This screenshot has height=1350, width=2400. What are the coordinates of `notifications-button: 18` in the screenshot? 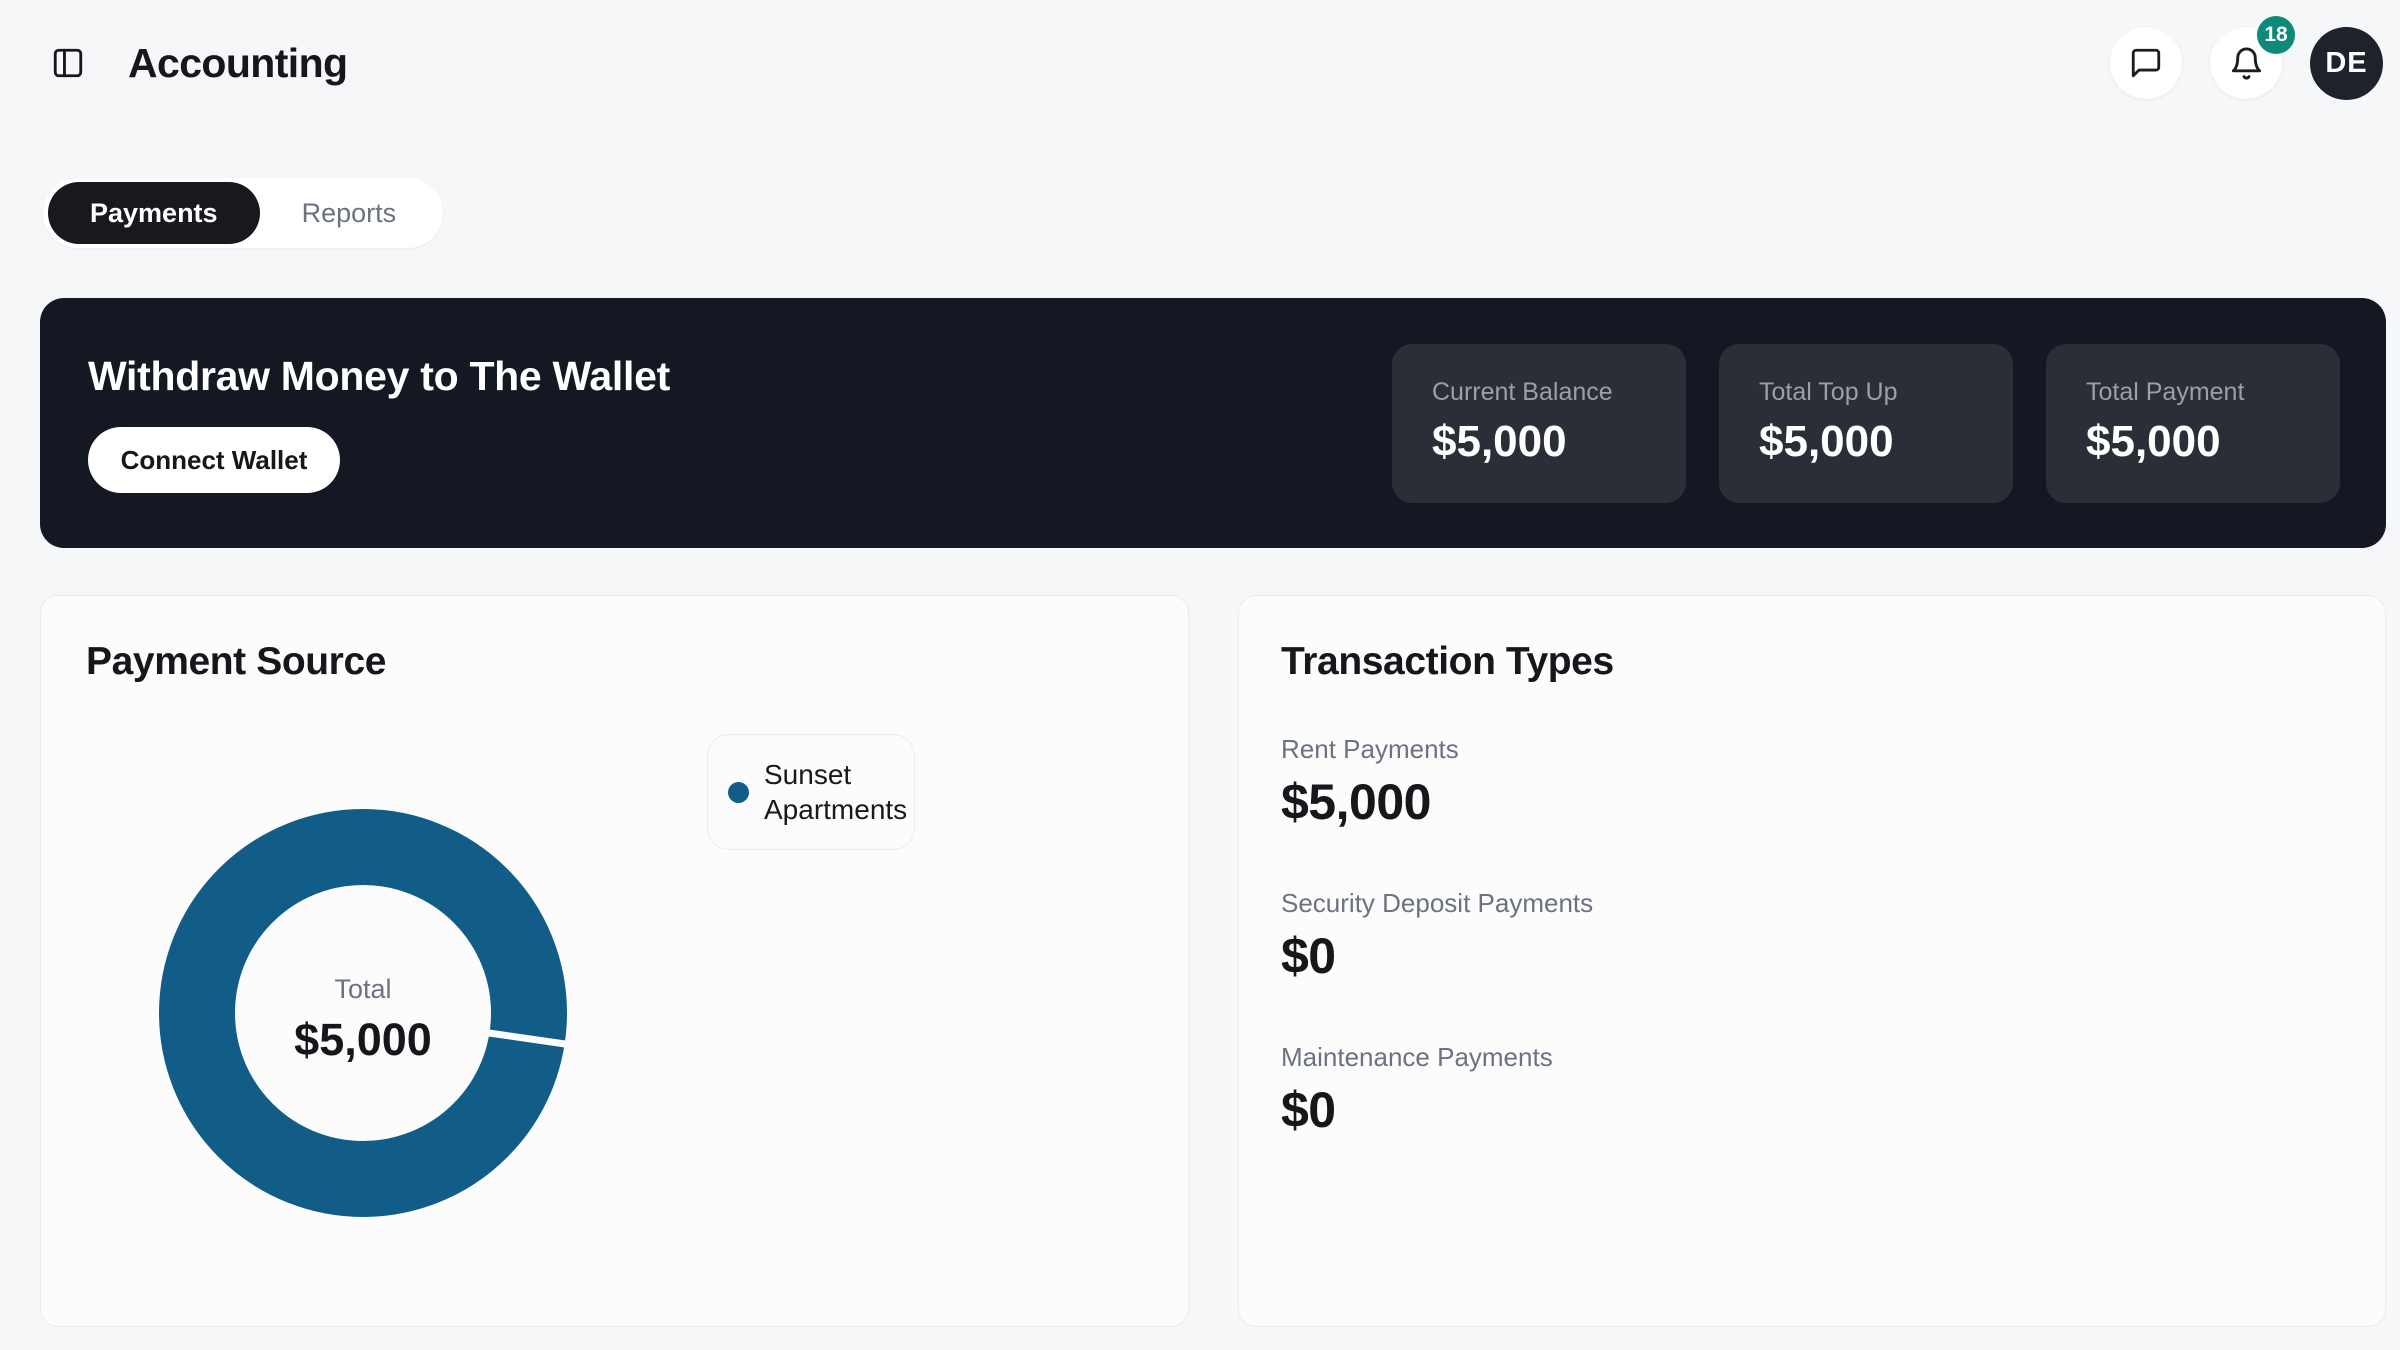 It's located at (2252, 57).